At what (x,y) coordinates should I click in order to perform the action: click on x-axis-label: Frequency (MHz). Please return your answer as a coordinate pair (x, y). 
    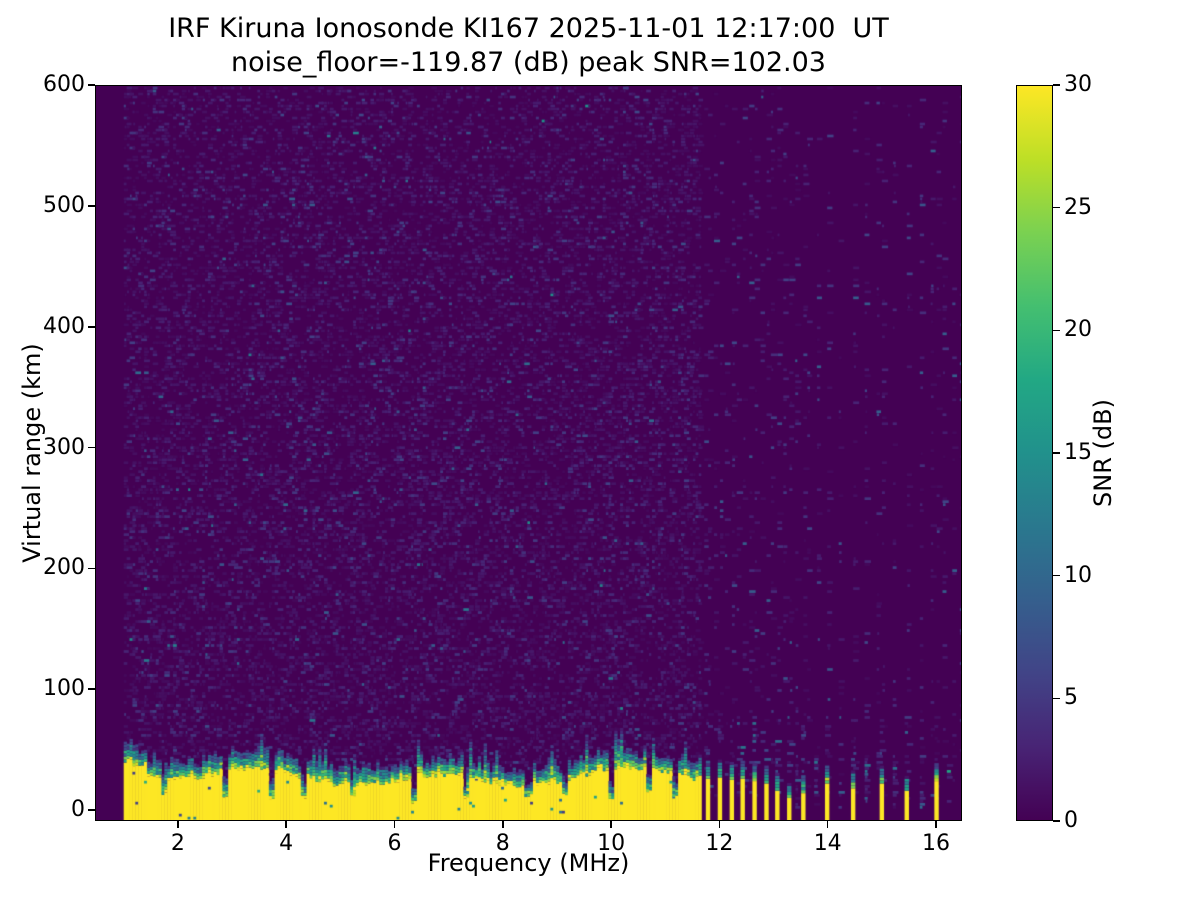
    Looking at the image, I should click on (528, 863).